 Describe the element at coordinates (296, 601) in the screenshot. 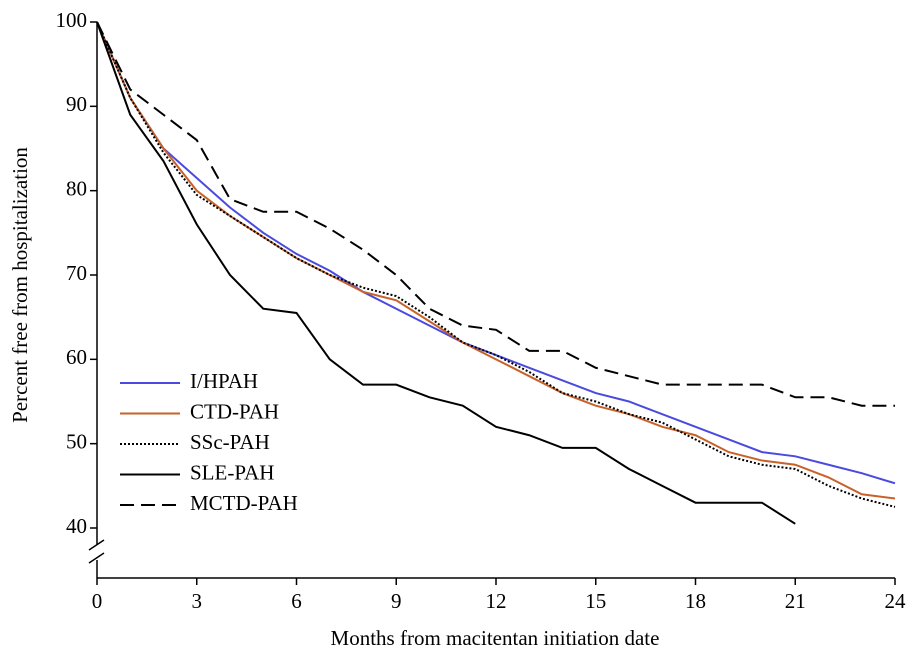

I see `x-tick-label: 6` at that location.